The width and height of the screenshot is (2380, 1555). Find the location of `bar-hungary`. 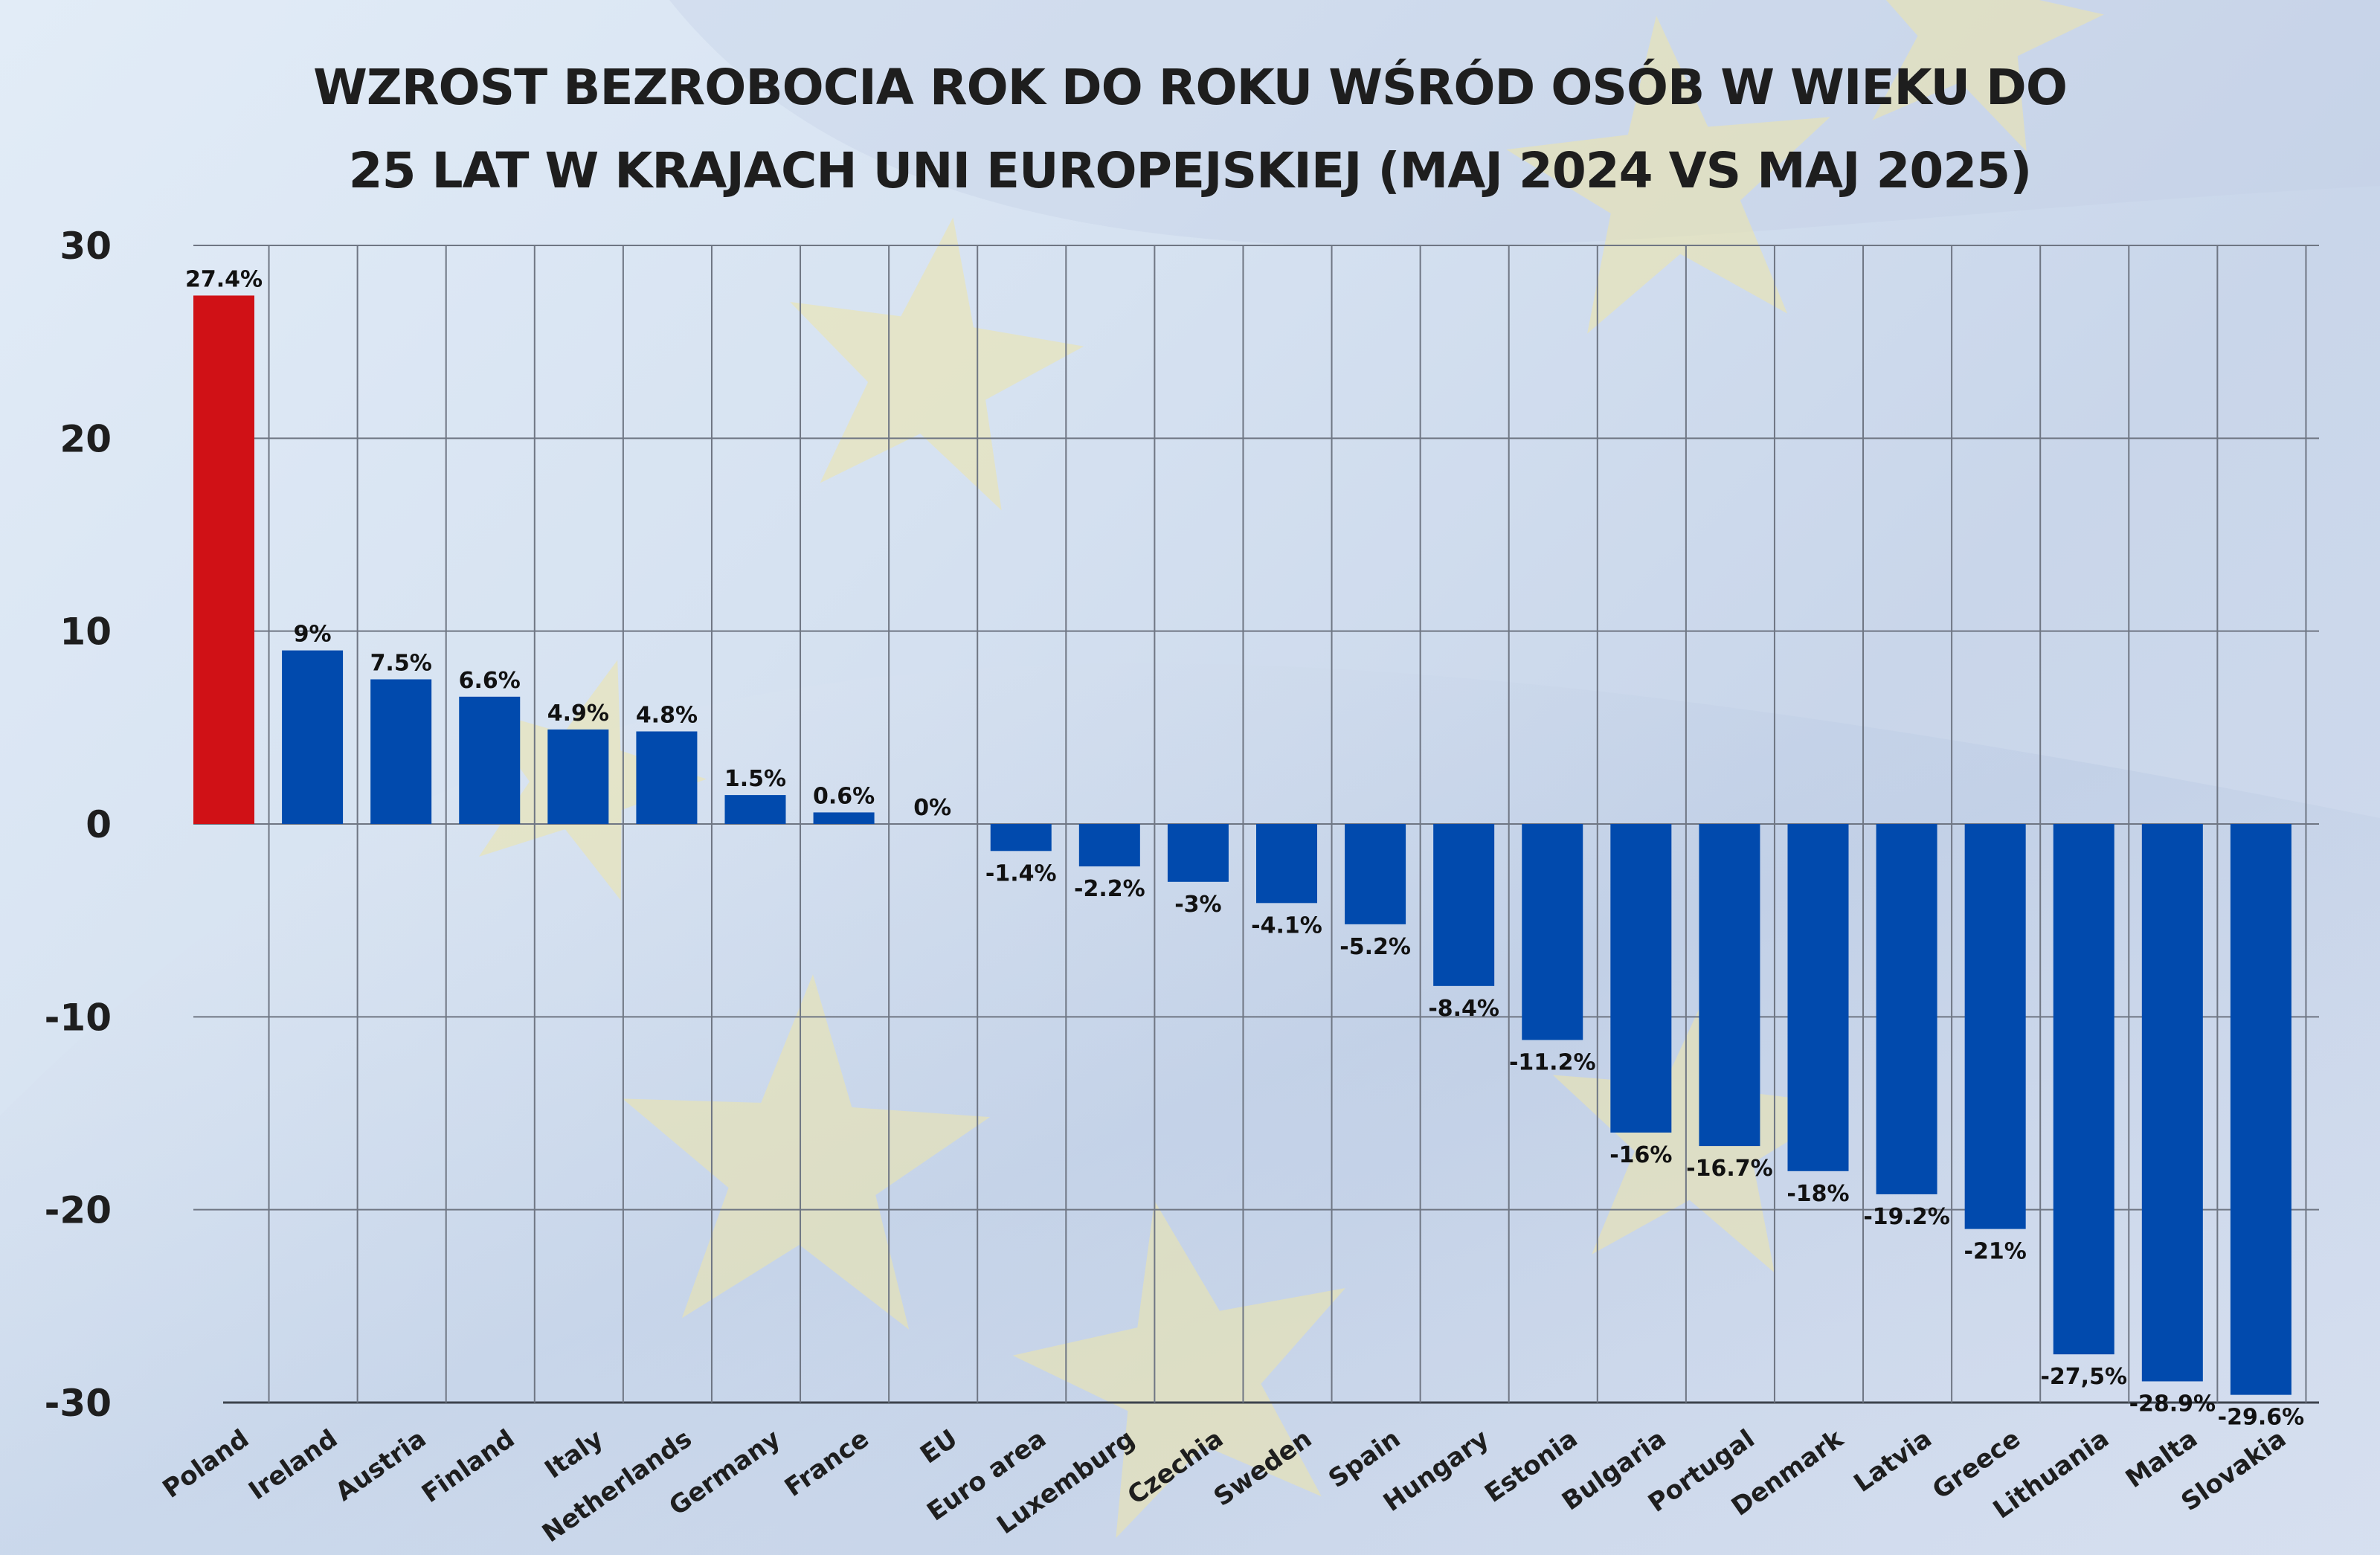

bar-hungary is located at coordinates (1464, 905).